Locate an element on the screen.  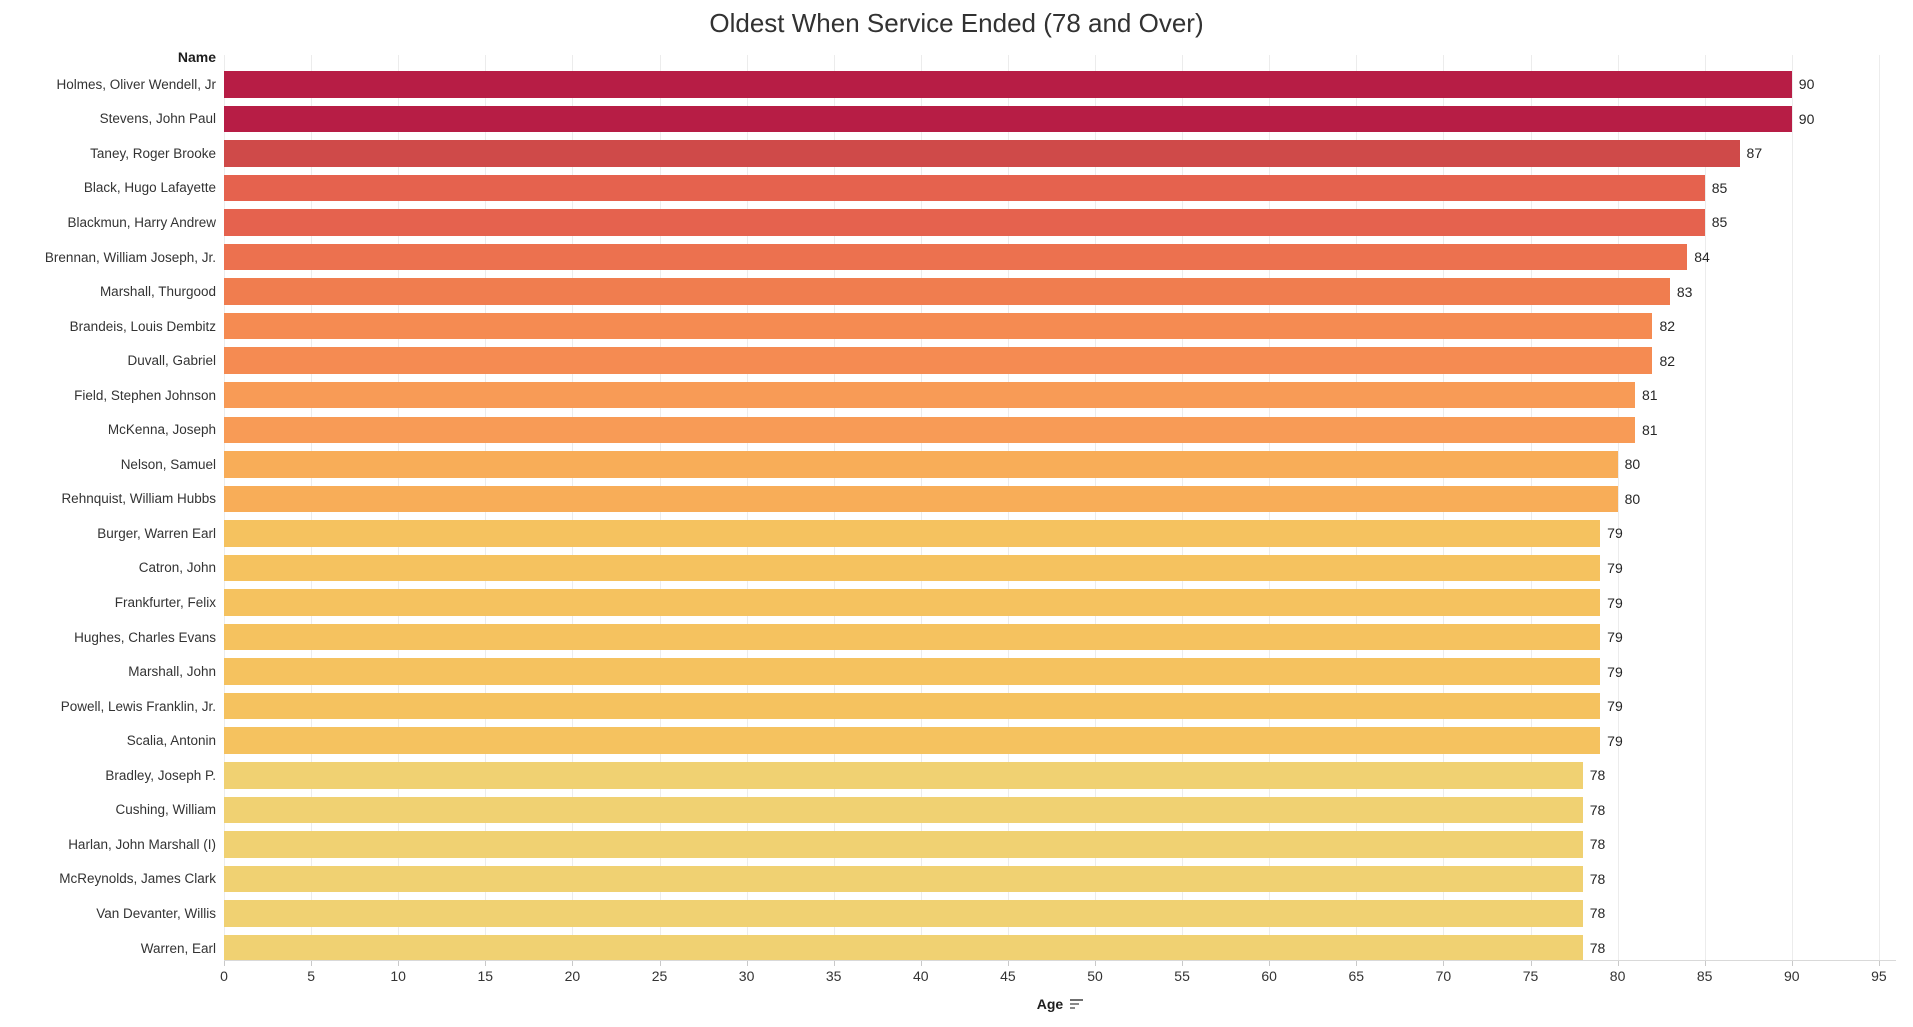
bar-value-label: 84 is located at coordinates (1702, 257).